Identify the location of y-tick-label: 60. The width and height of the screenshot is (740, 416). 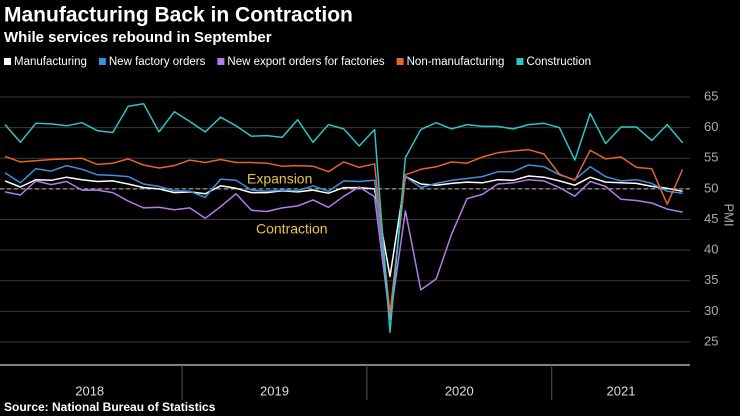
(711, 126).